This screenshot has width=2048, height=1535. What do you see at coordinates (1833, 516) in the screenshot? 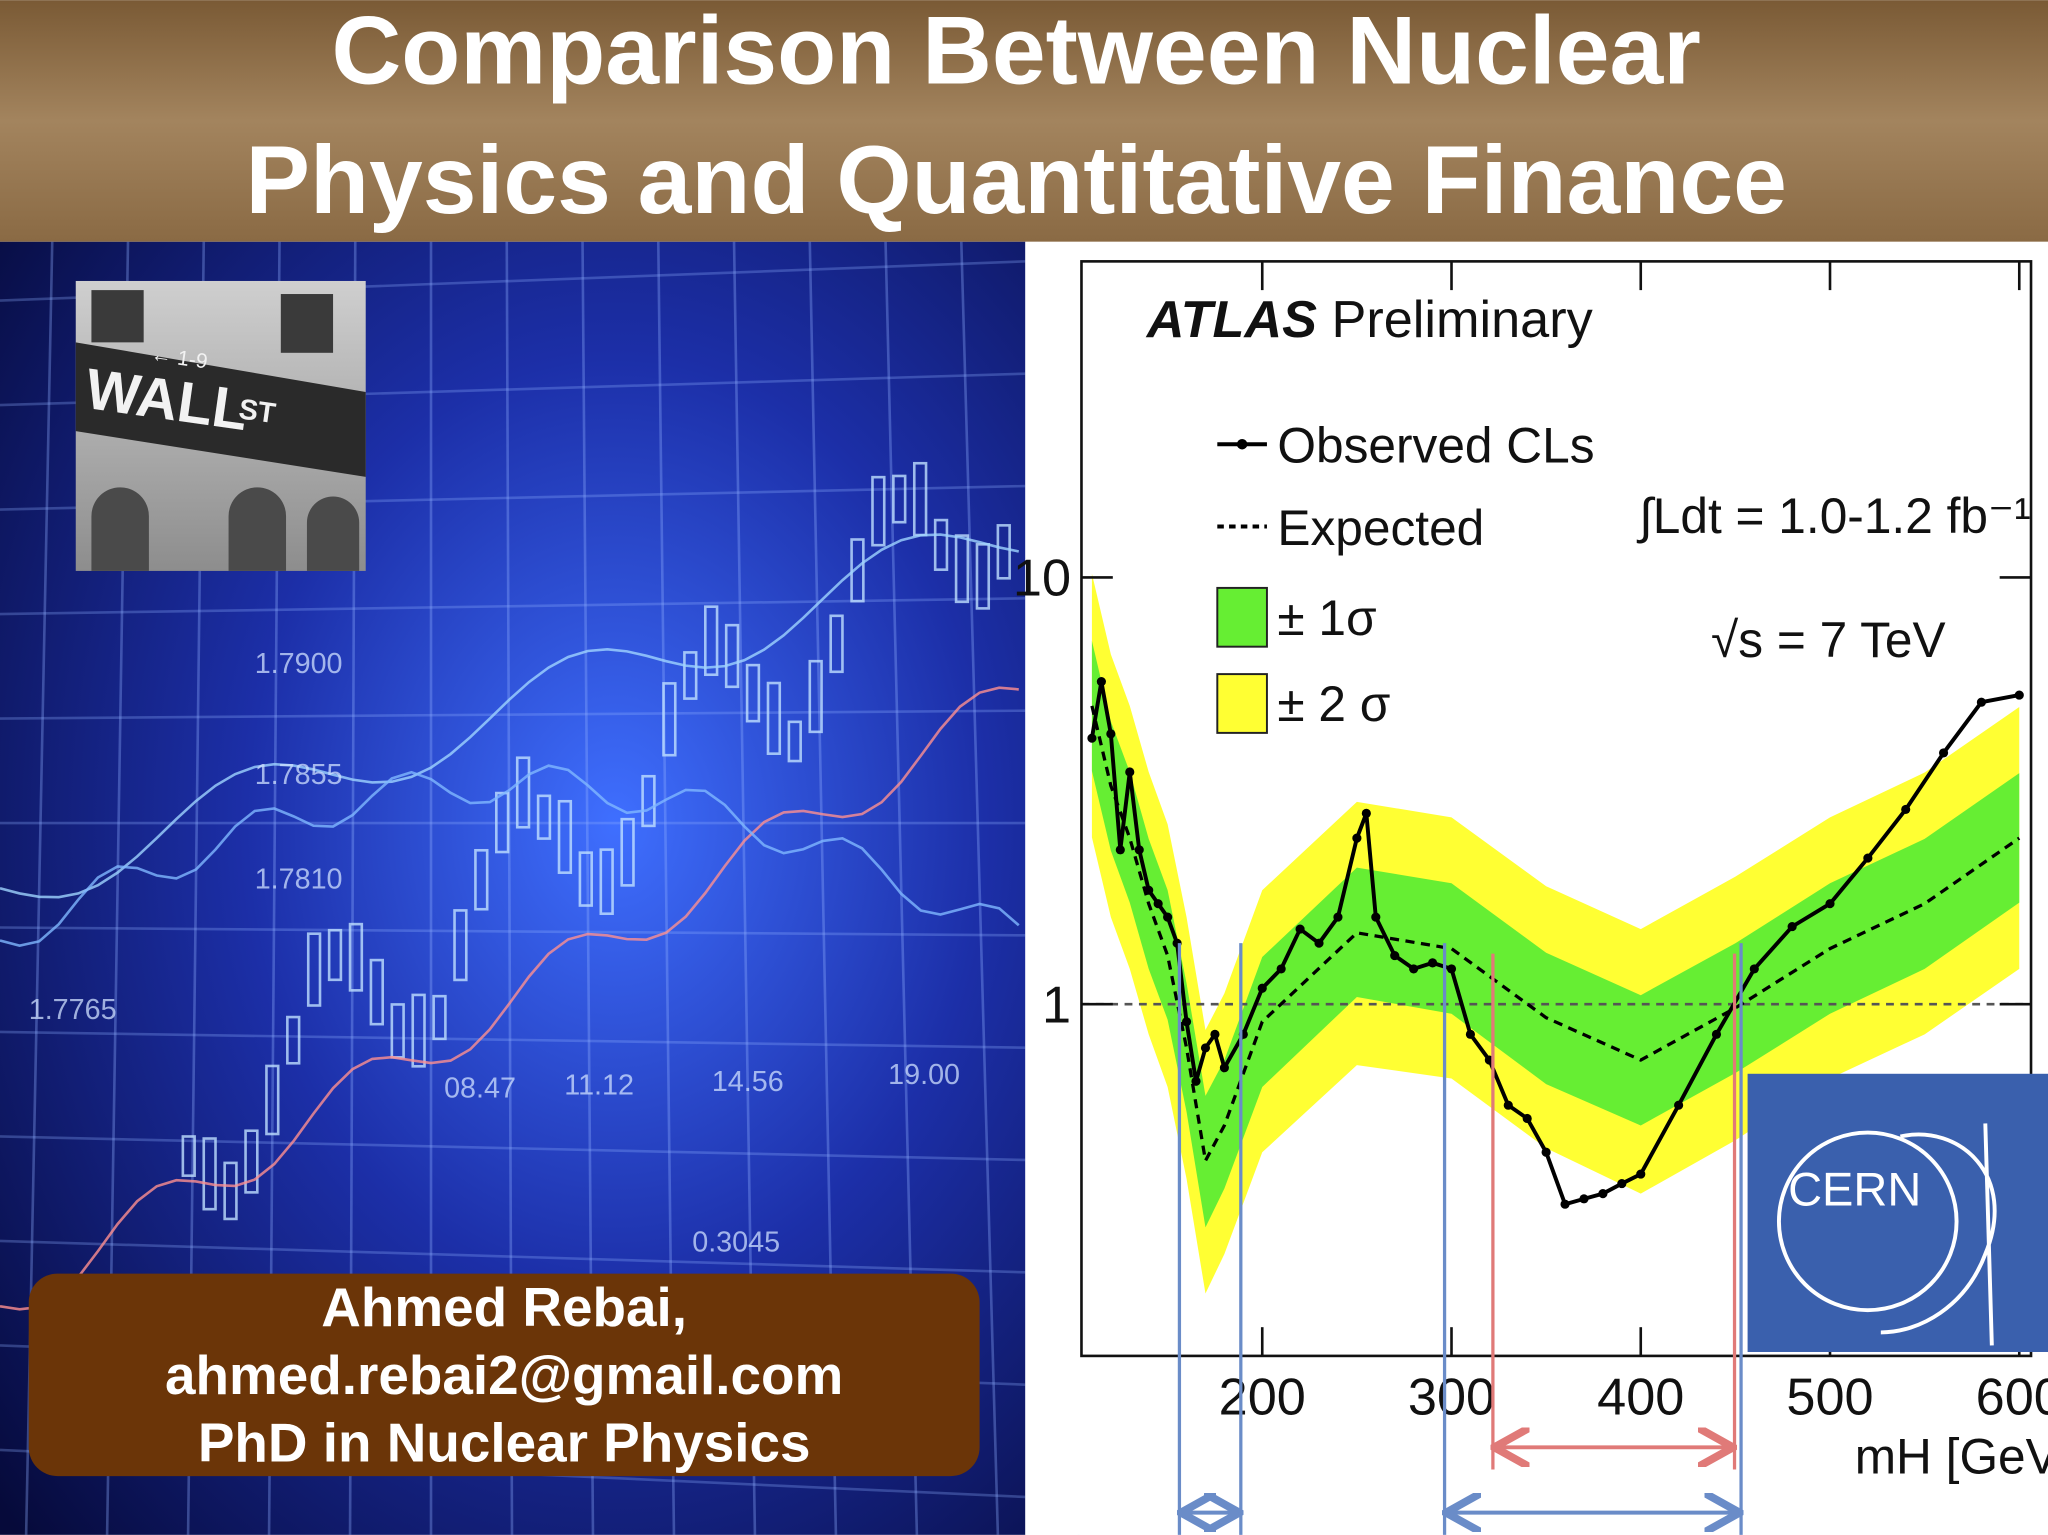
I see `luminosity-label: ∫Ldt = 1.0-1.2 fb⁻¹` at bounding box center [1833, 516].